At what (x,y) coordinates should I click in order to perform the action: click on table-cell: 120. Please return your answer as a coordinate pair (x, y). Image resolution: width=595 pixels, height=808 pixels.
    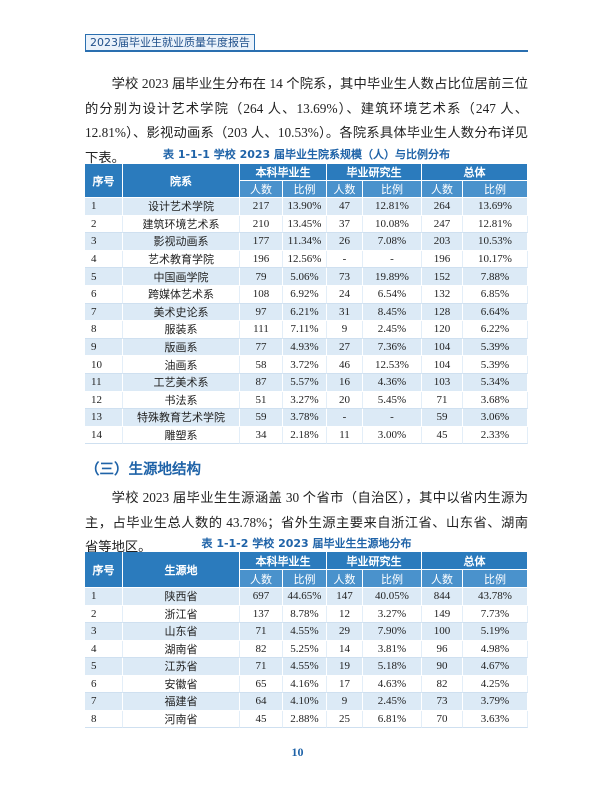
    Looking at the image, I should click on (442, 330).